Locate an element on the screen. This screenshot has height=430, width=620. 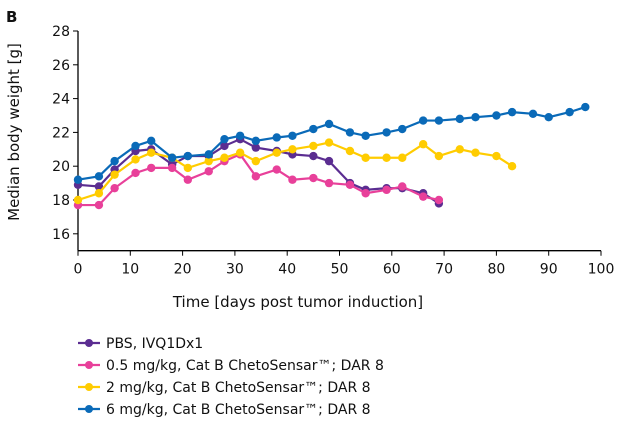
legend-label: 2 mg/kg, Cat B ChetoSensar™; DAR 8 is located at coordinates (238, 388).